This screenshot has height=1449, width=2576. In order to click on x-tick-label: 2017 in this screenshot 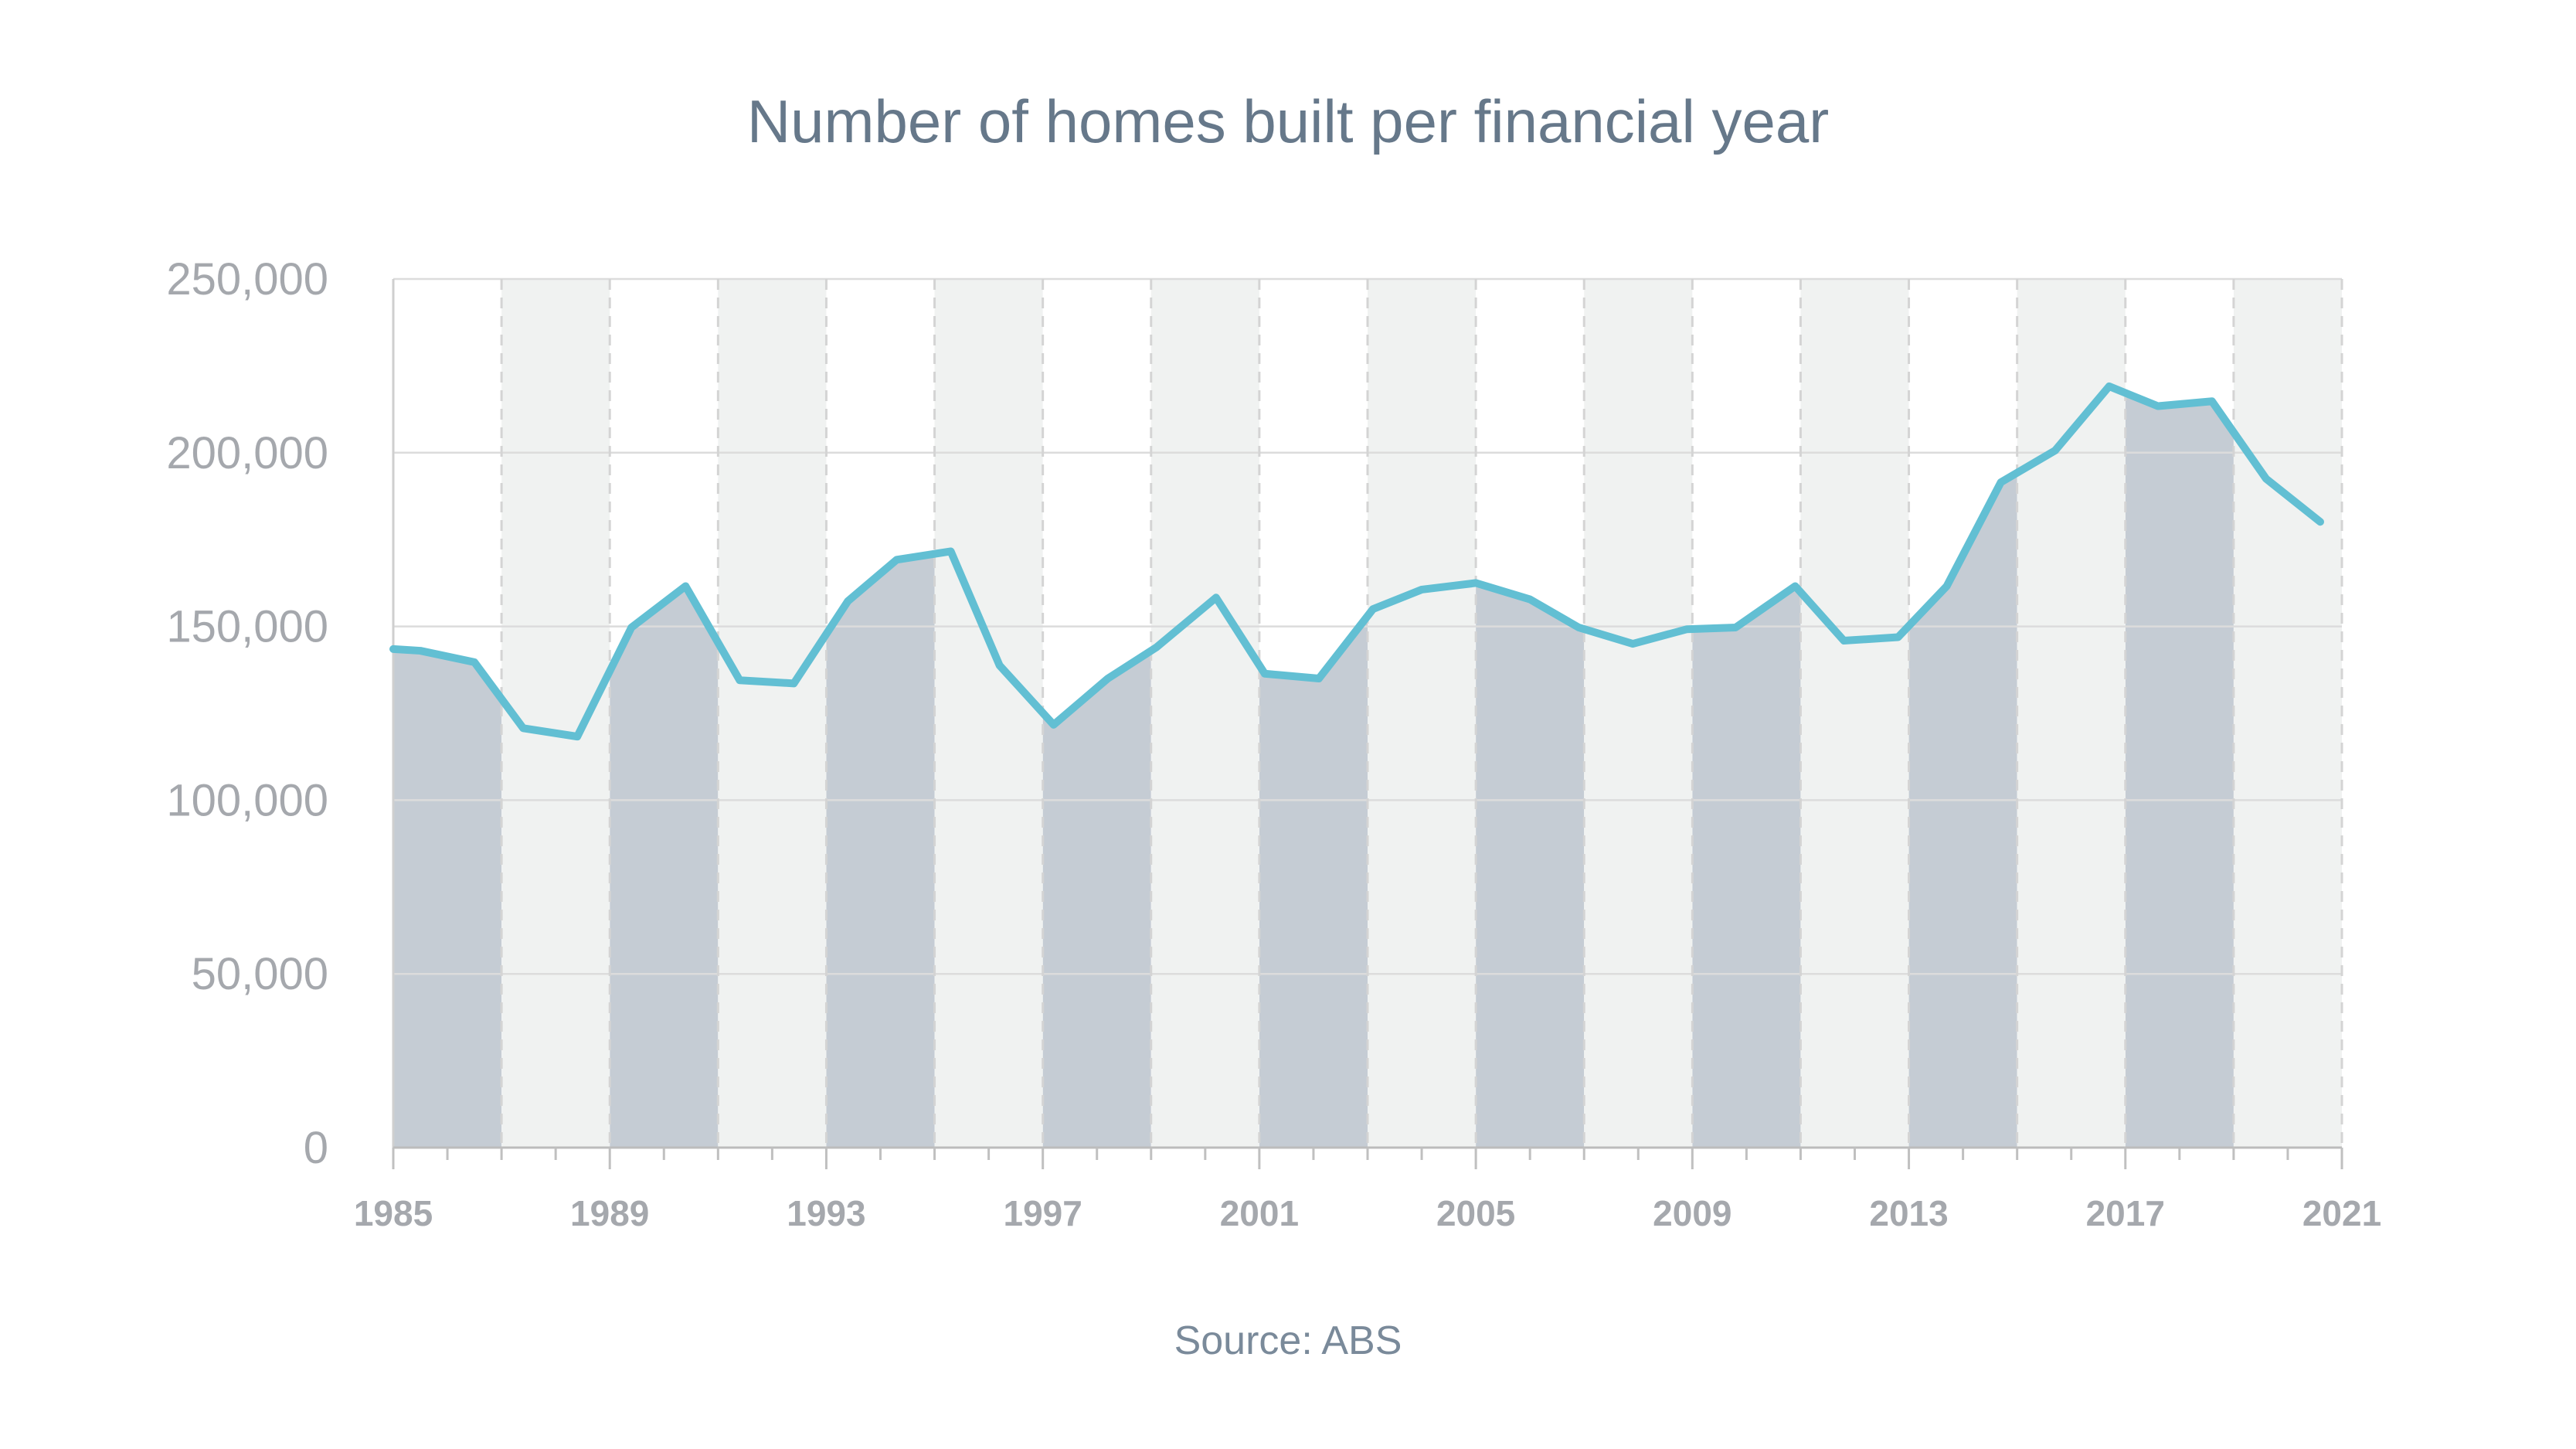, I will do `click(2125, 1213)`.